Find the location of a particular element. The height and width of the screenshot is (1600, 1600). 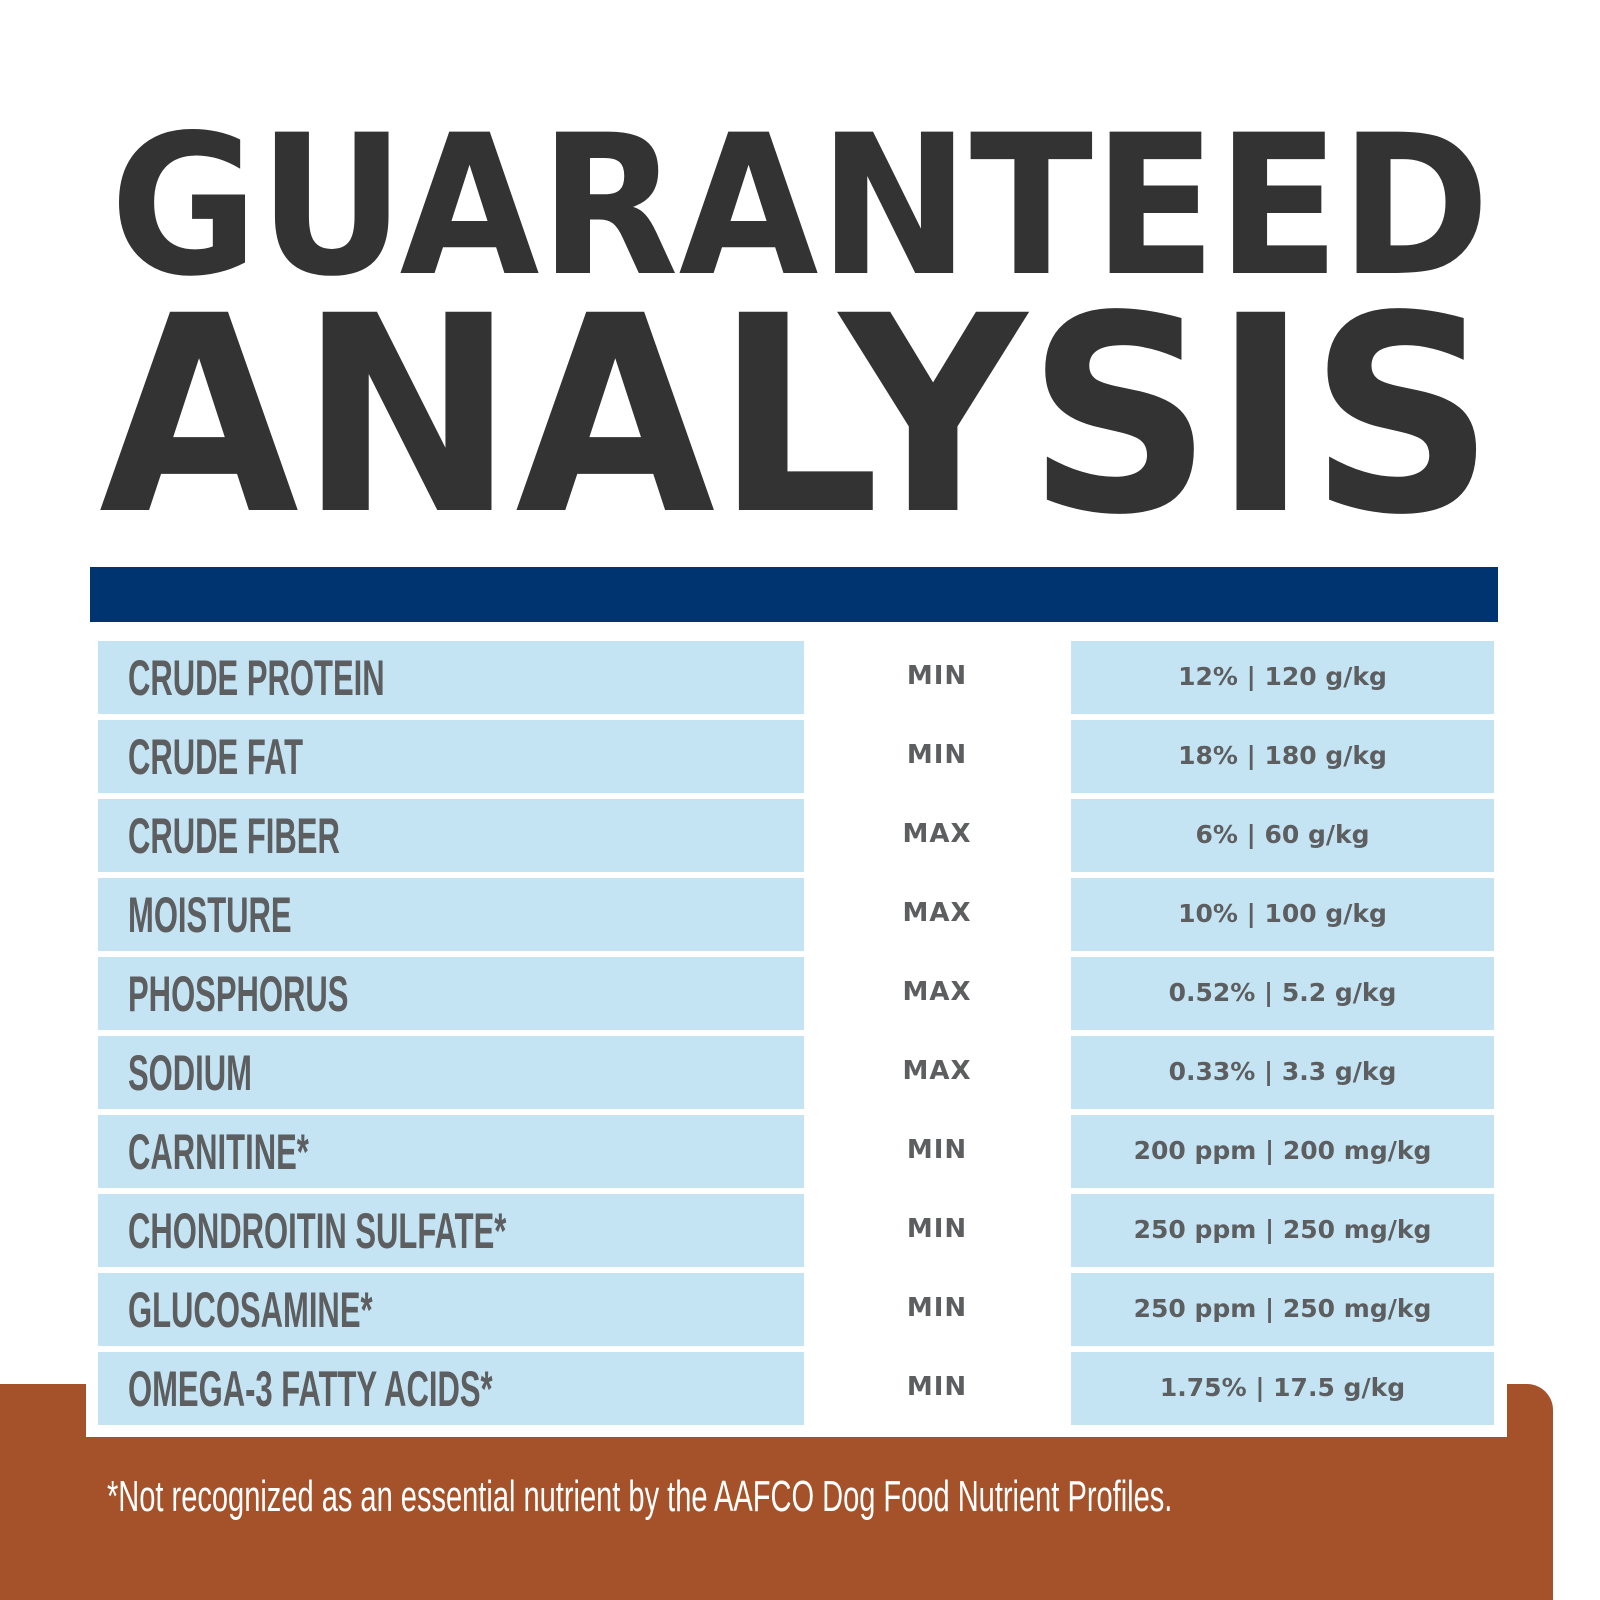

nutrient-value: 200 ppm | 200 mg/kg is located at coordinates (1282, 1150).